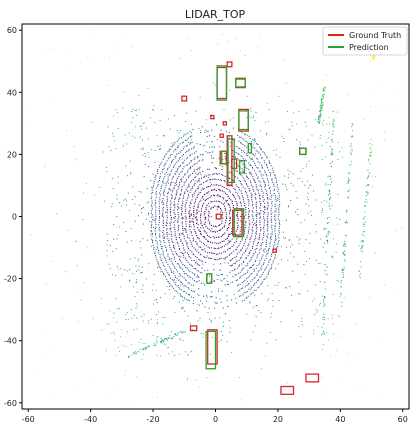 The height and width of the screenshot is (423, 415). Describe the element at coordinates (12, 30) in the screenshot. I see `y-tick-label: 60` at that location.